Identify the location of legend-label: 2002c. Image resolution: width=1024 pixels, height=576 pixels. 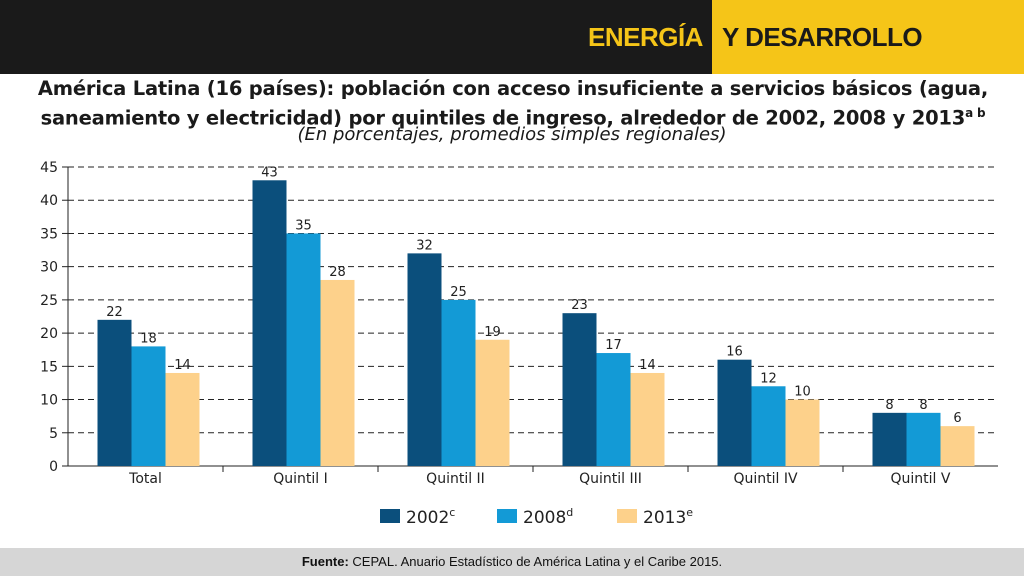
(430, 517).